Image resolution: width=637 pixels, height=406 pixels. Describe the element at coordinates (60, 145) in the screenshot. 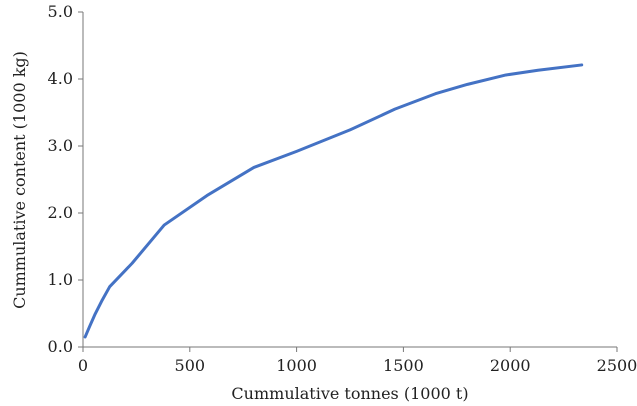

I see `y-tick-label: 3.0` at that location.